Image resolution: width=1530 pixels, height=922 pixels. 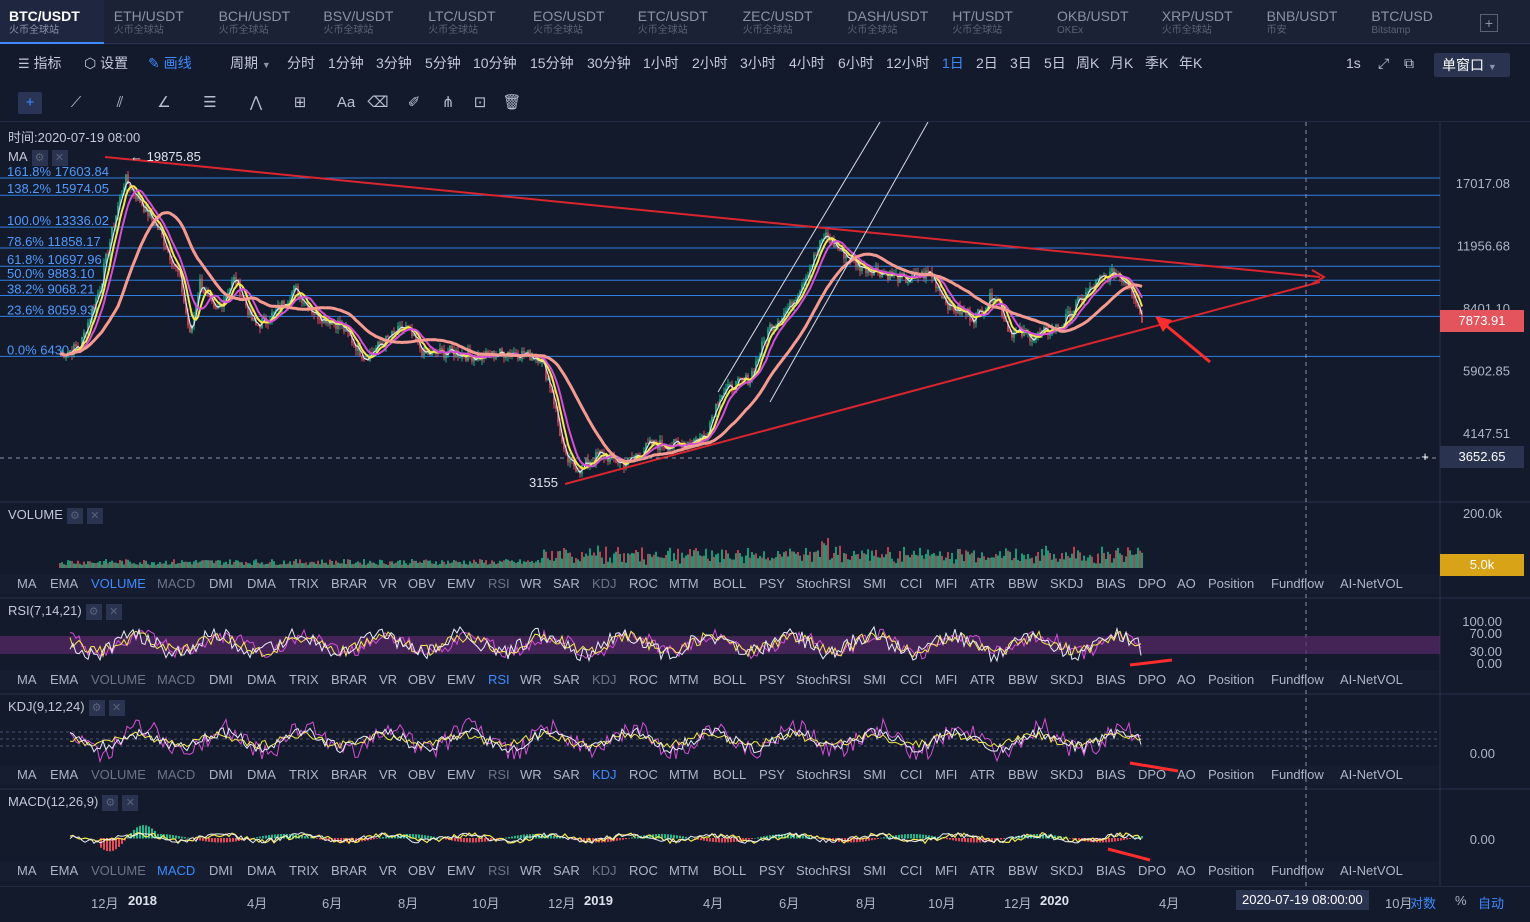 I want to click on indicator-vr: VR, so click(x=388, y=679).